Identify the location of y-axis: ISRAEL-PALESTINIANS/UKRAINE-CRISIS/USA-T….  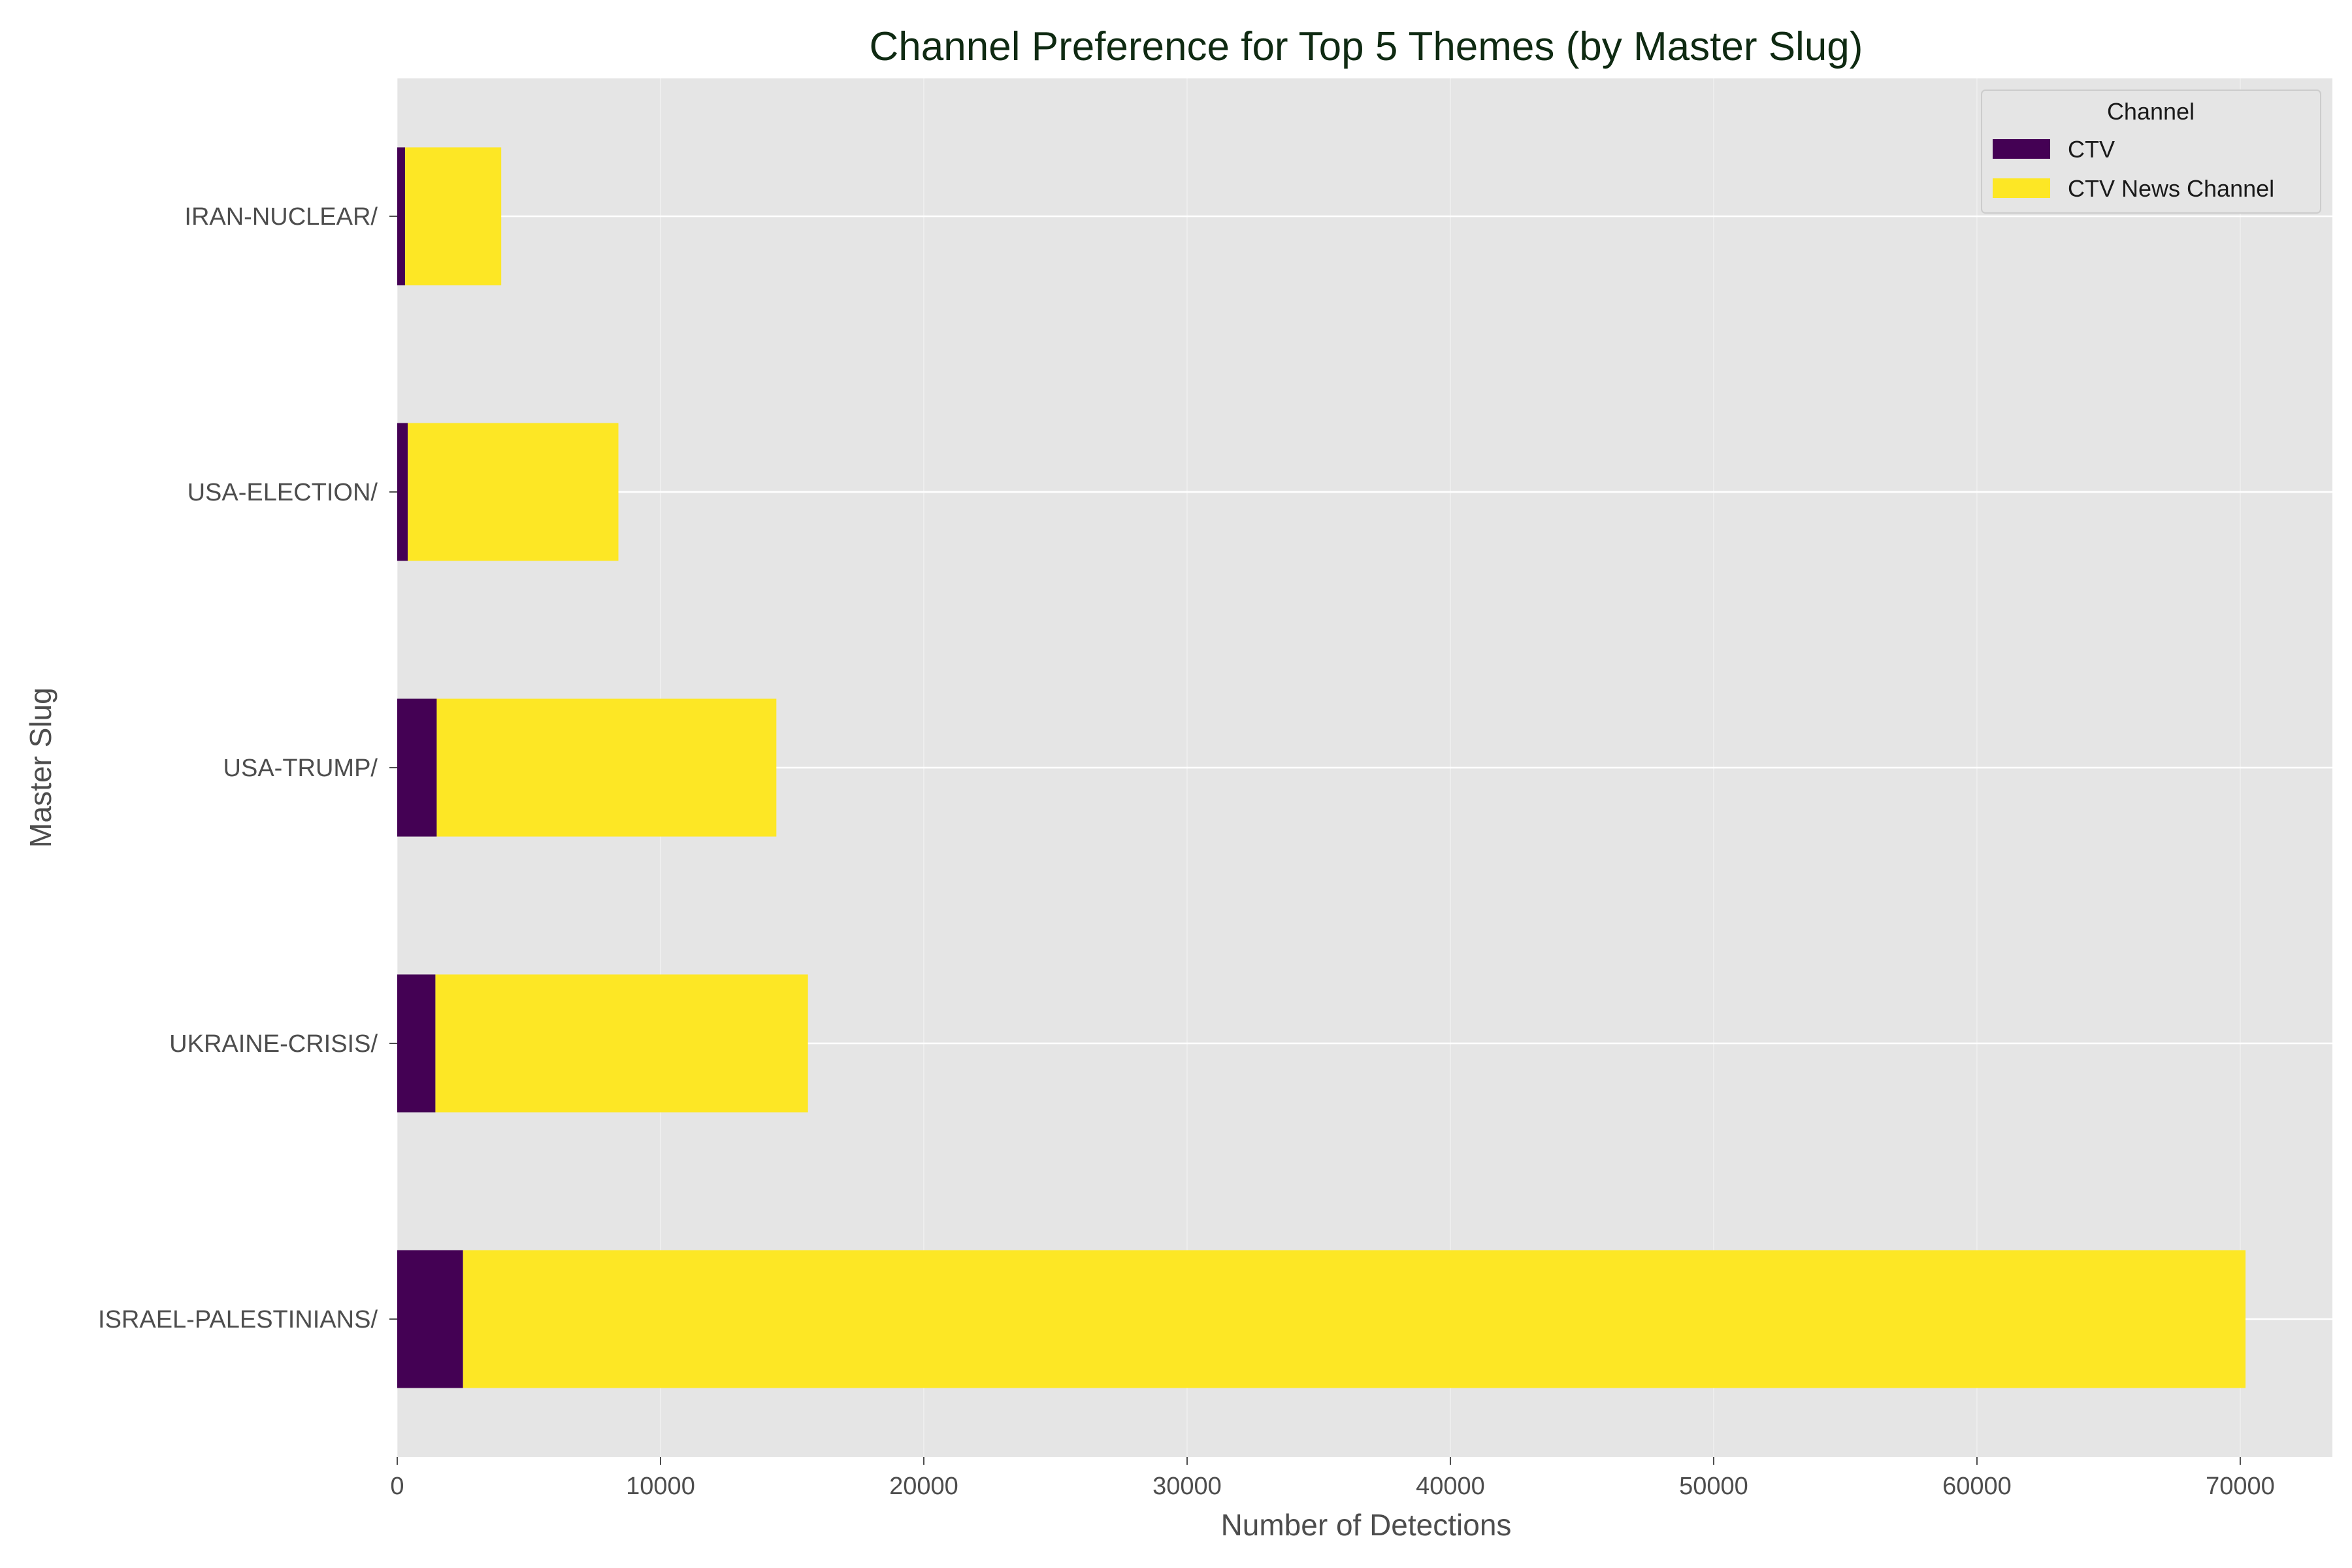
(247, 768).